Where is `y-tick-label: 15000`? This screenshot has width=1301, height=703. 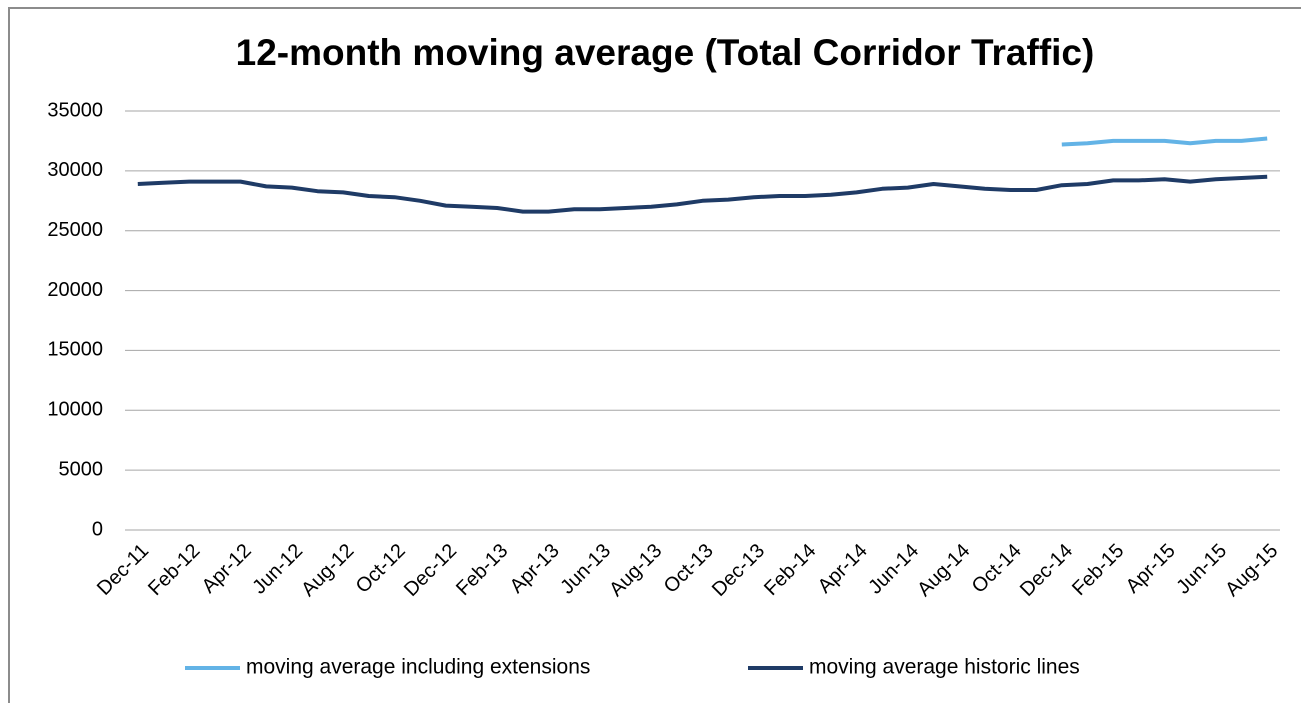
y-tick-label: 15000 is located at coordinates (75, 350).